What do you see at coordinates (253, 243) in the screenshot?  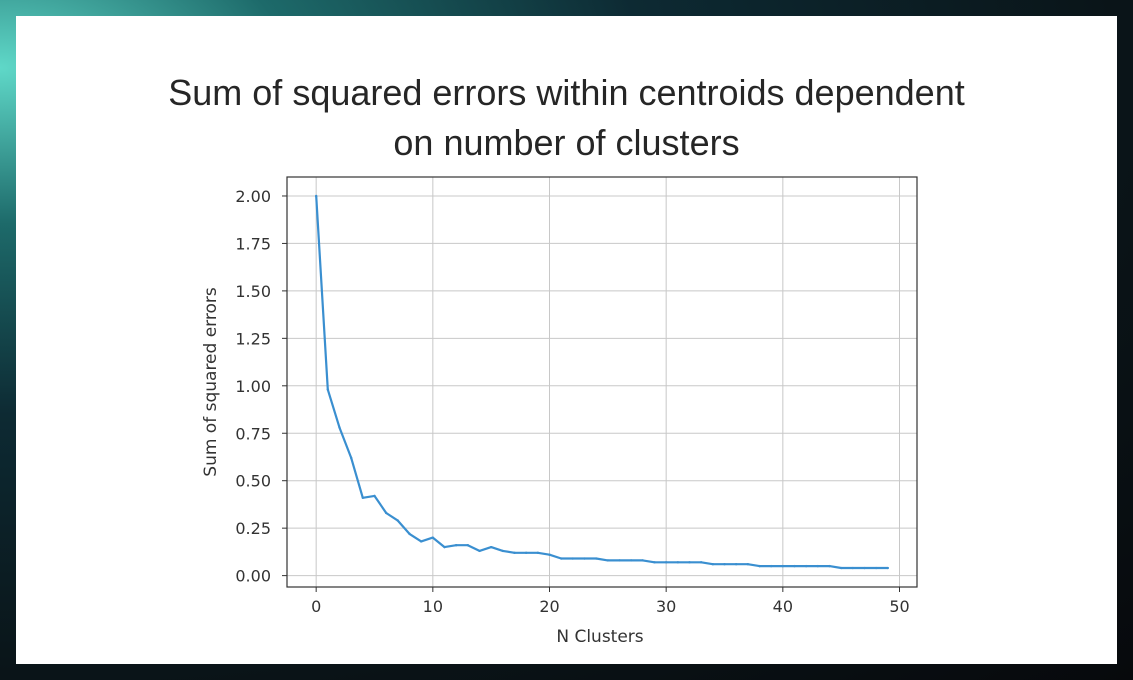 I see `y-tick-label: 1.75` at bounding box center [253, 243].